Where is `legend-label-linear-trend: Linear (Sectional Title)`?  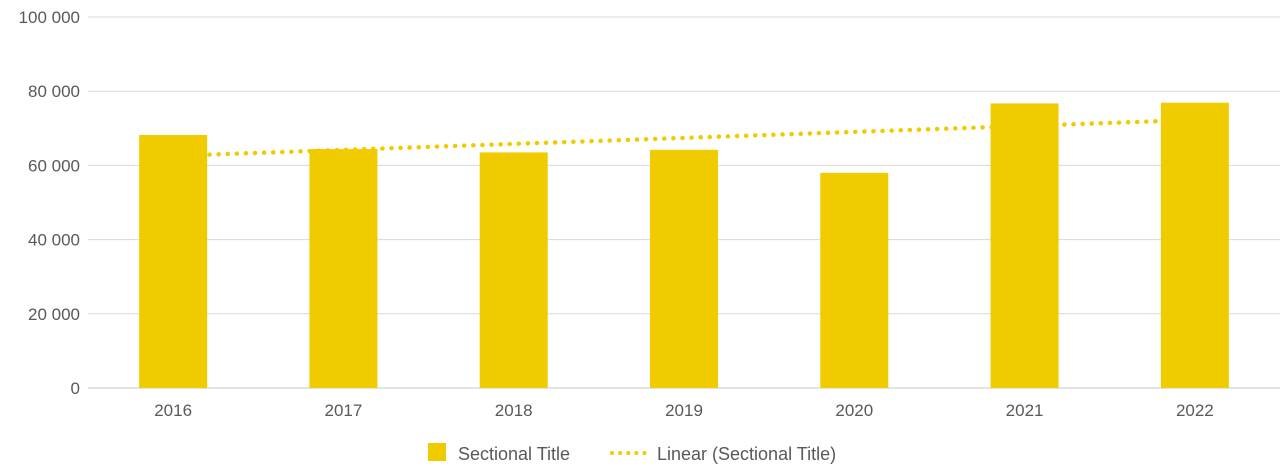
legend-label-linear-trend: Linear (Sectional Title) is located at coordinates (746, 454).